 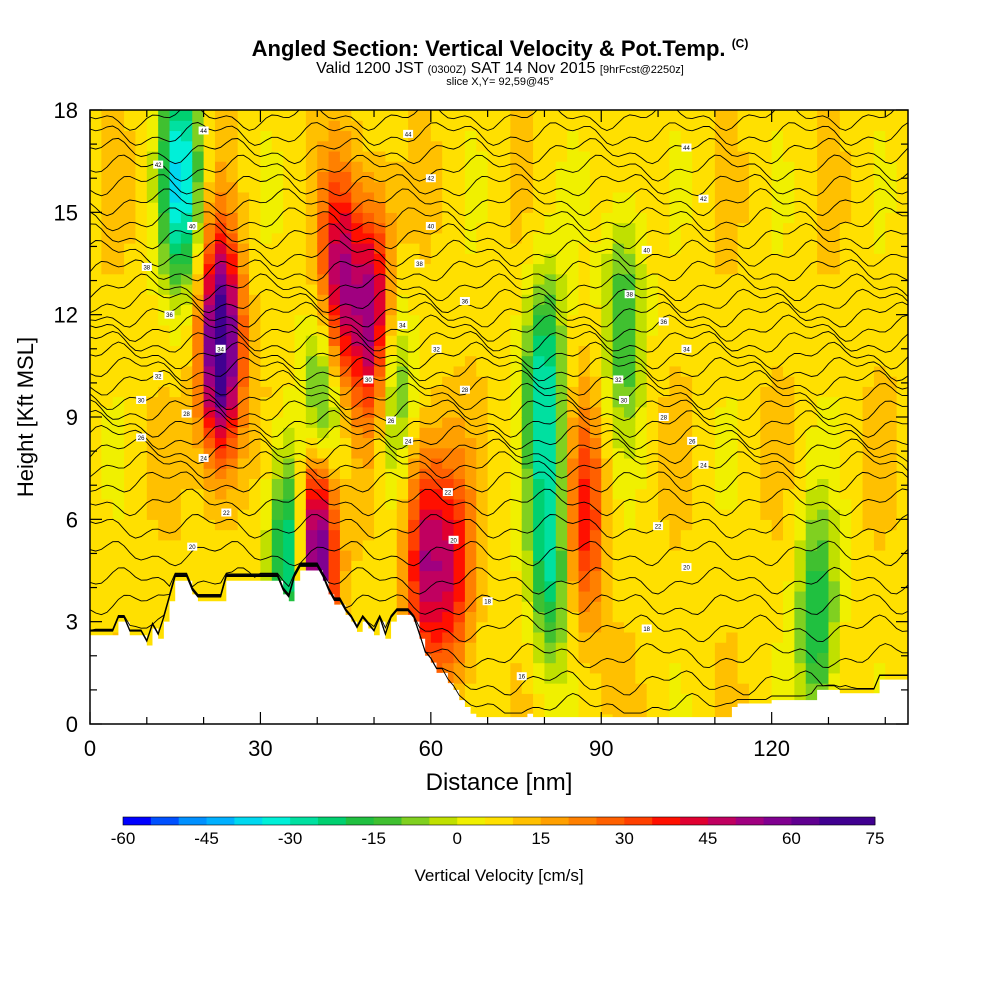 I want to click on y-axis-label: Height [Kft MSL], so click(x=25, y=417).